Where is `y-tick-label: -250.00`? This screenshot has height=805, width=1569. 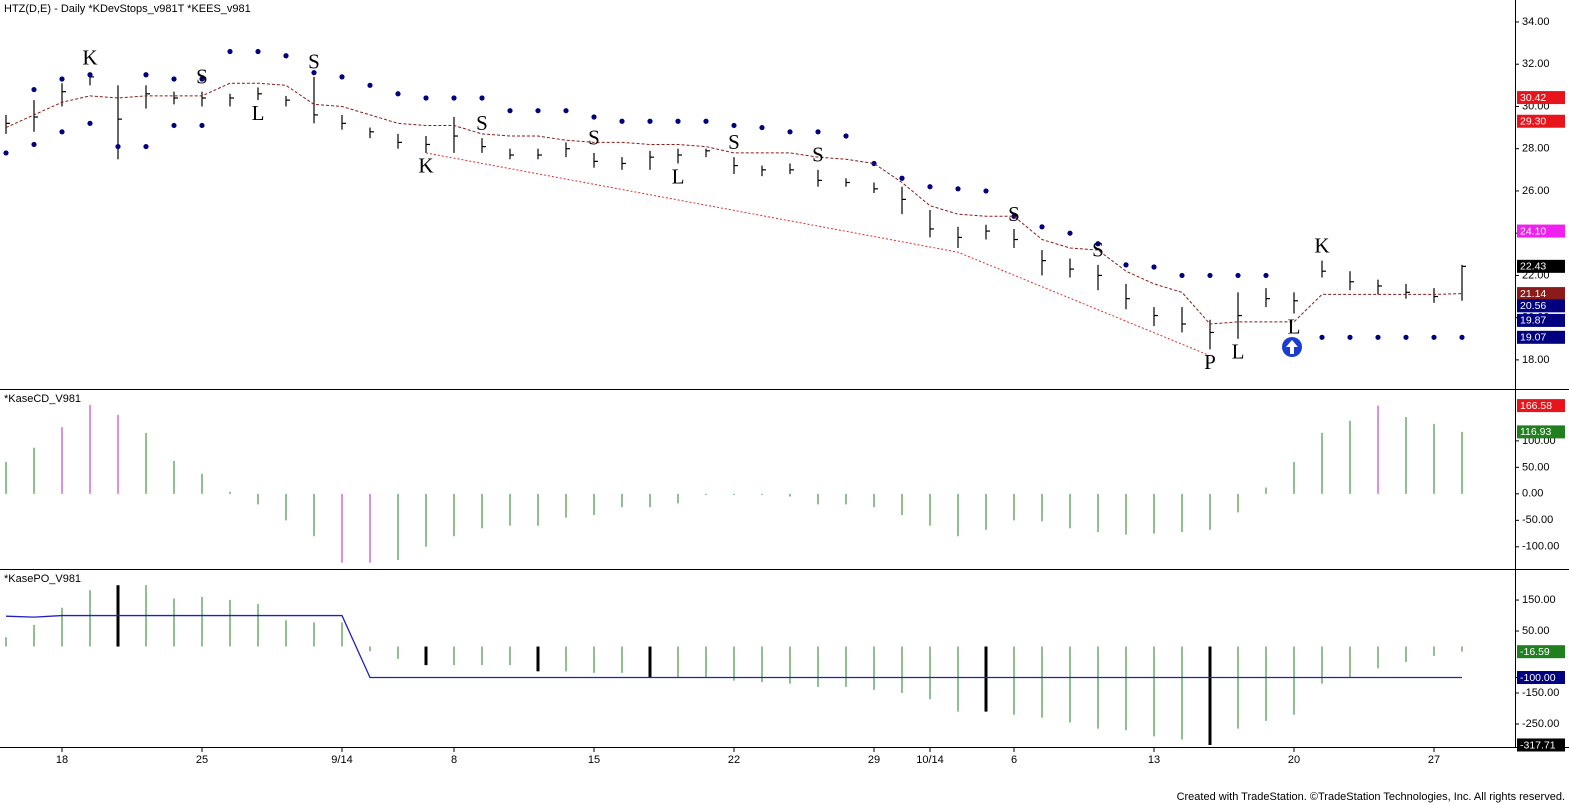
y-tick-label: -250.00 is located at coordinates (1540, 724).